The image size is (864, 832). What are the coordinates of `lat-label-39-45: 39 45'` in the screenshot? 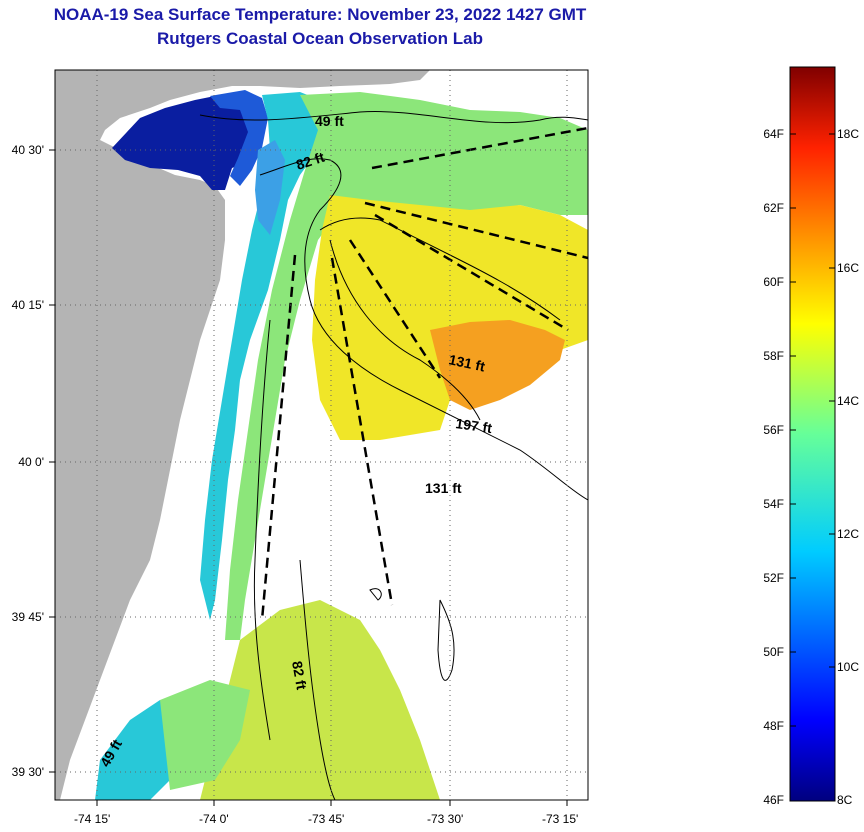 It's located at (27, 617).